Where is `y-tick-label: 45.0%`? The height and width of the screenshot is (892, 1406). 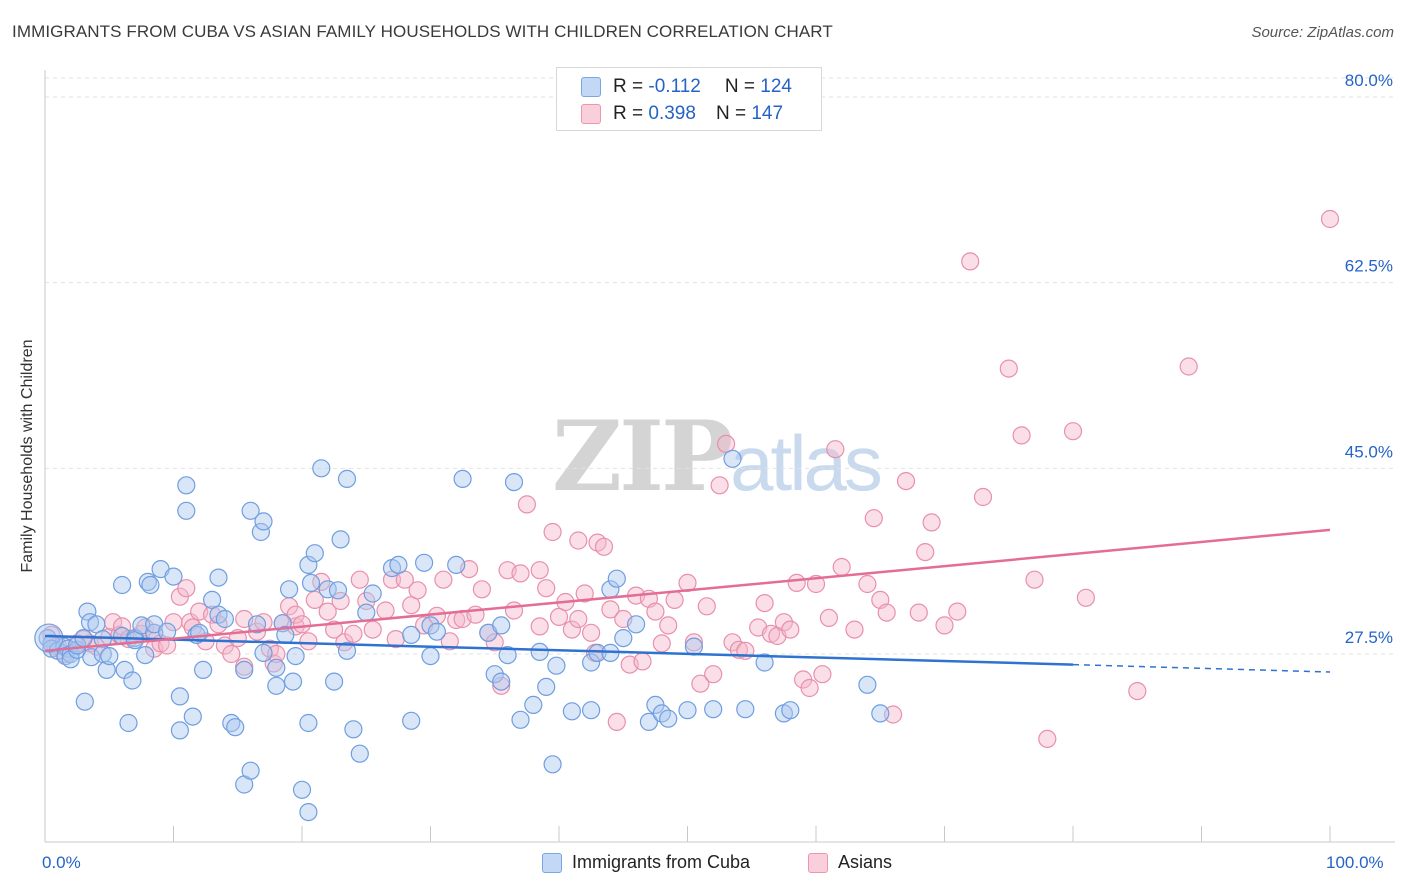
y-tick-label: 45.0% is located at coordinates (1369, 451).